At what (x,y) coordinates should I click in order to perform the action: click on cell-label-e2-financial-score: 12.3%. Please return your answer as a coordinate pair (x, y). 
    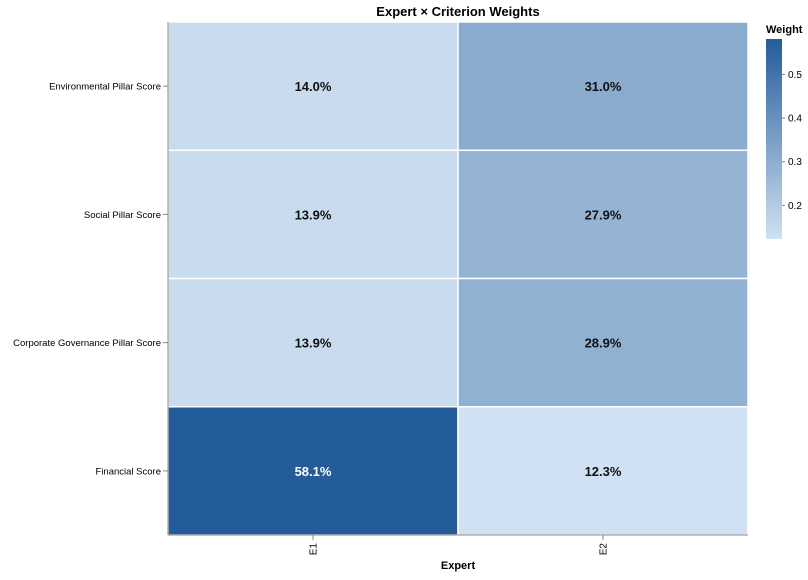
    Looking at the image, I should click on (603, 471).